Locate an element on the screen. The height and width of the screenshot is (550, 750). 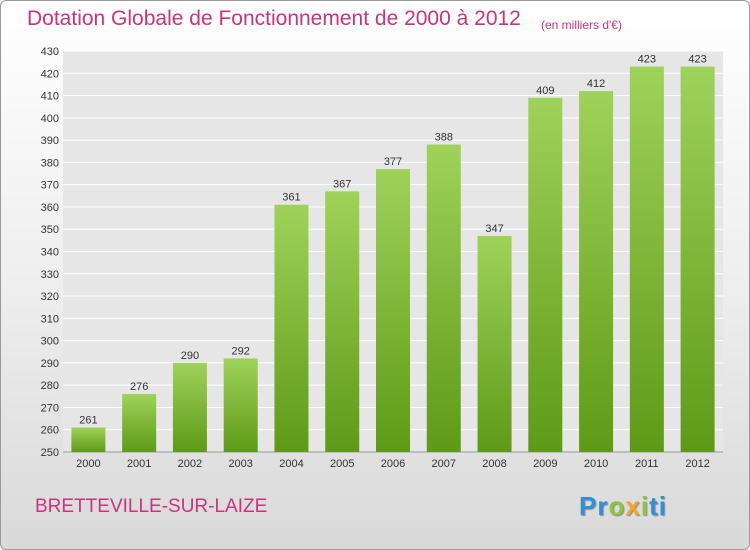
x-tick-label-2002: 2002 is located at coordinates (190, 464).